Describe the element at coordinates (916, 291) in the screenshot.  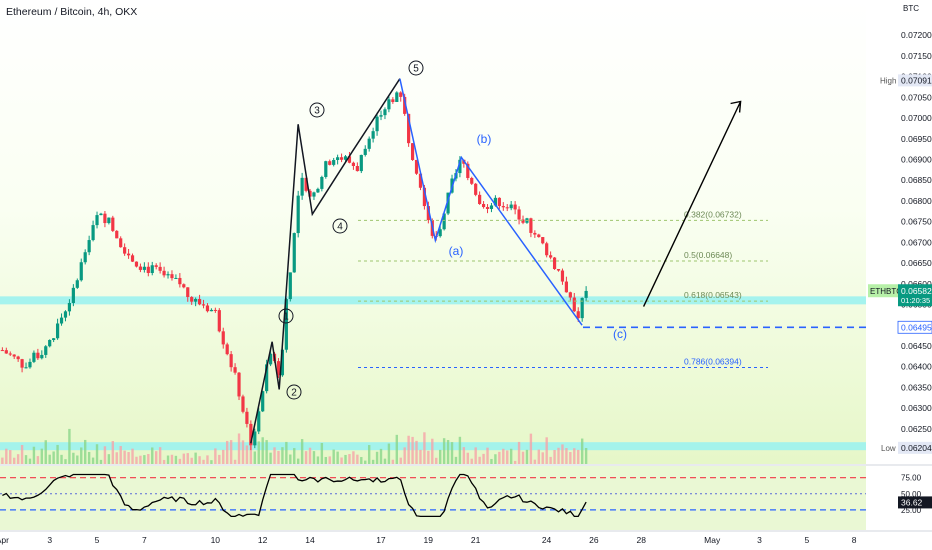
I see `current-price-label: 0.06582` at that location.